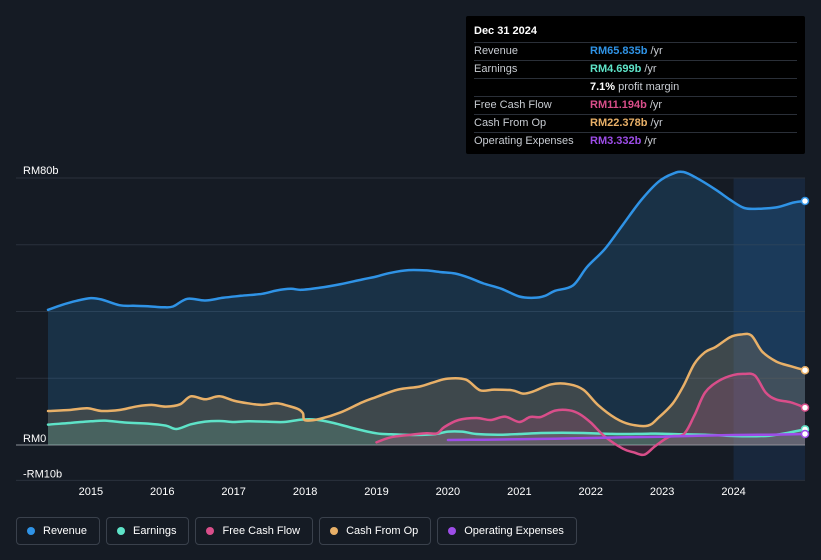  Describe the element at coordinates (649, 87) in the screenshot. I see `tooltip-unit: profit margin` at that location.